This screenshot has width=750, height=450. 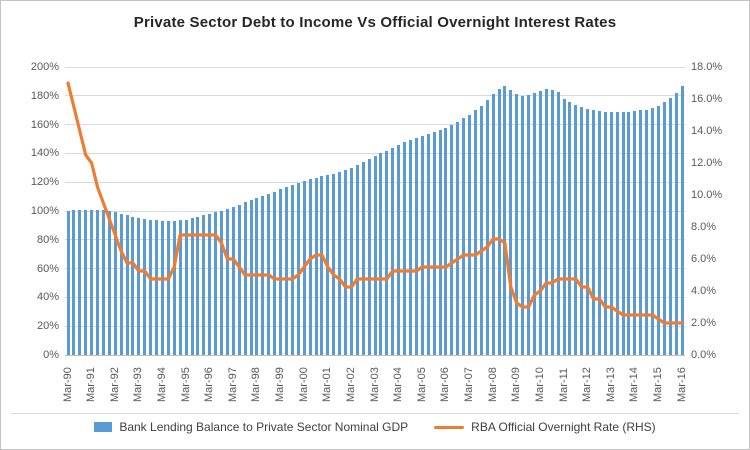 I want to click on x-axis-label: Mar-04, so click(x=398, y=384).